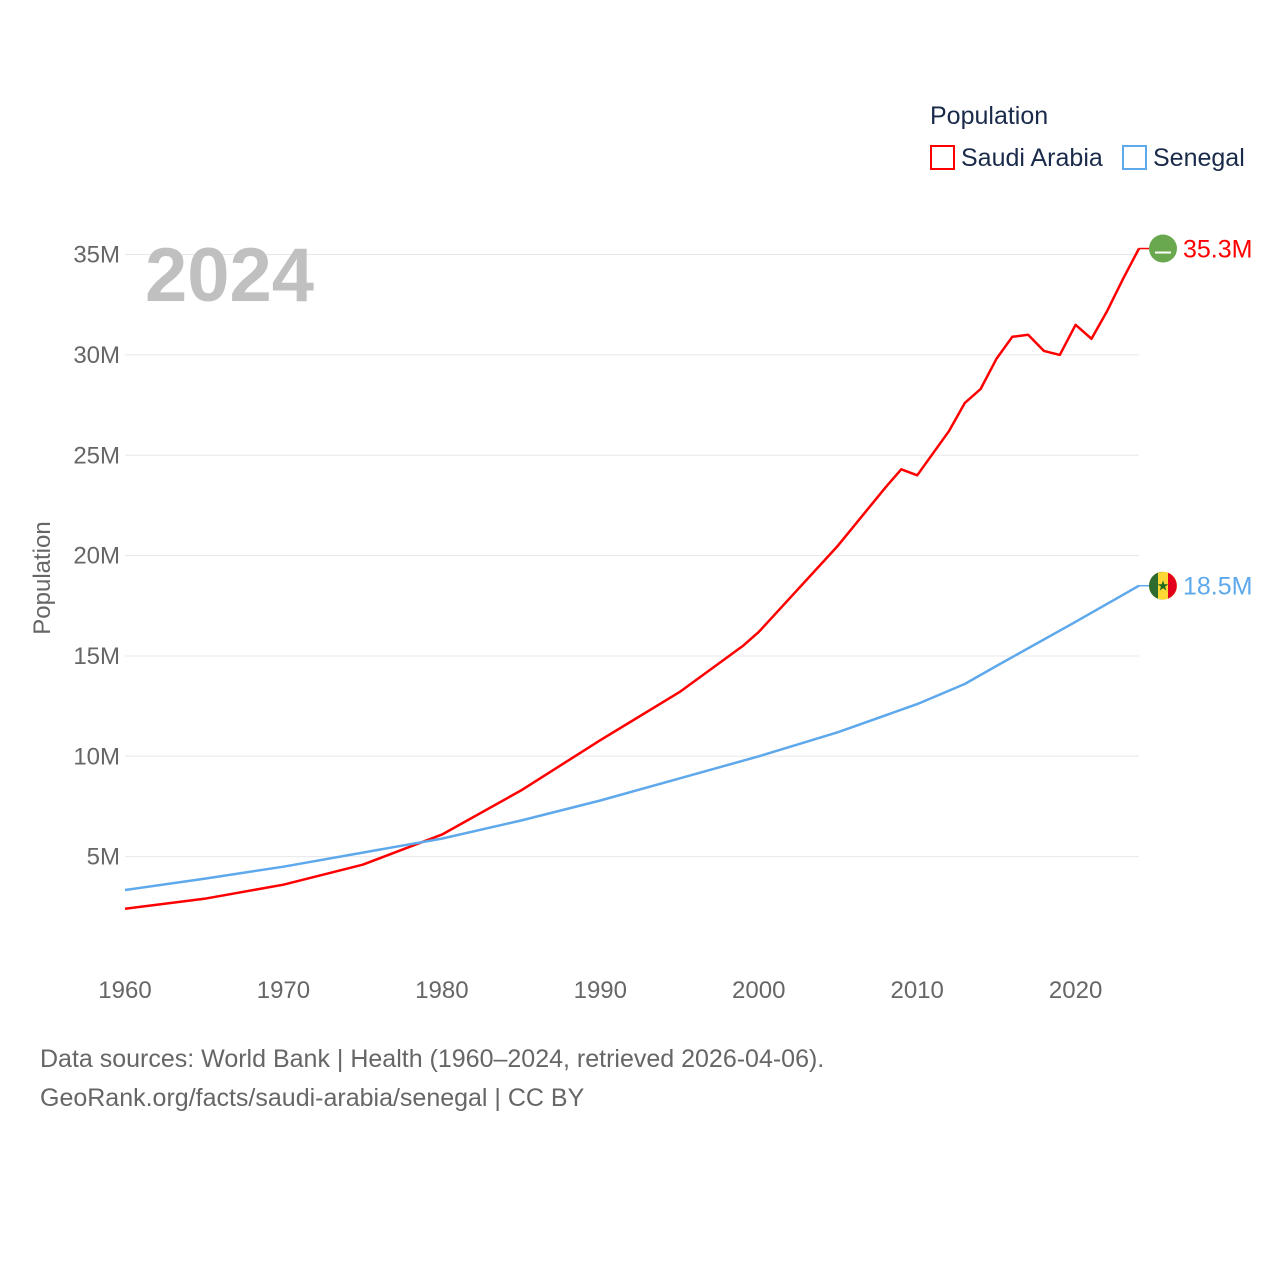 The image size is (1280, 1280). What do you see at coordinates (96, 756) in the screenshot?
I see `y-tick-label: 10M` at bounding box center [96, 756].